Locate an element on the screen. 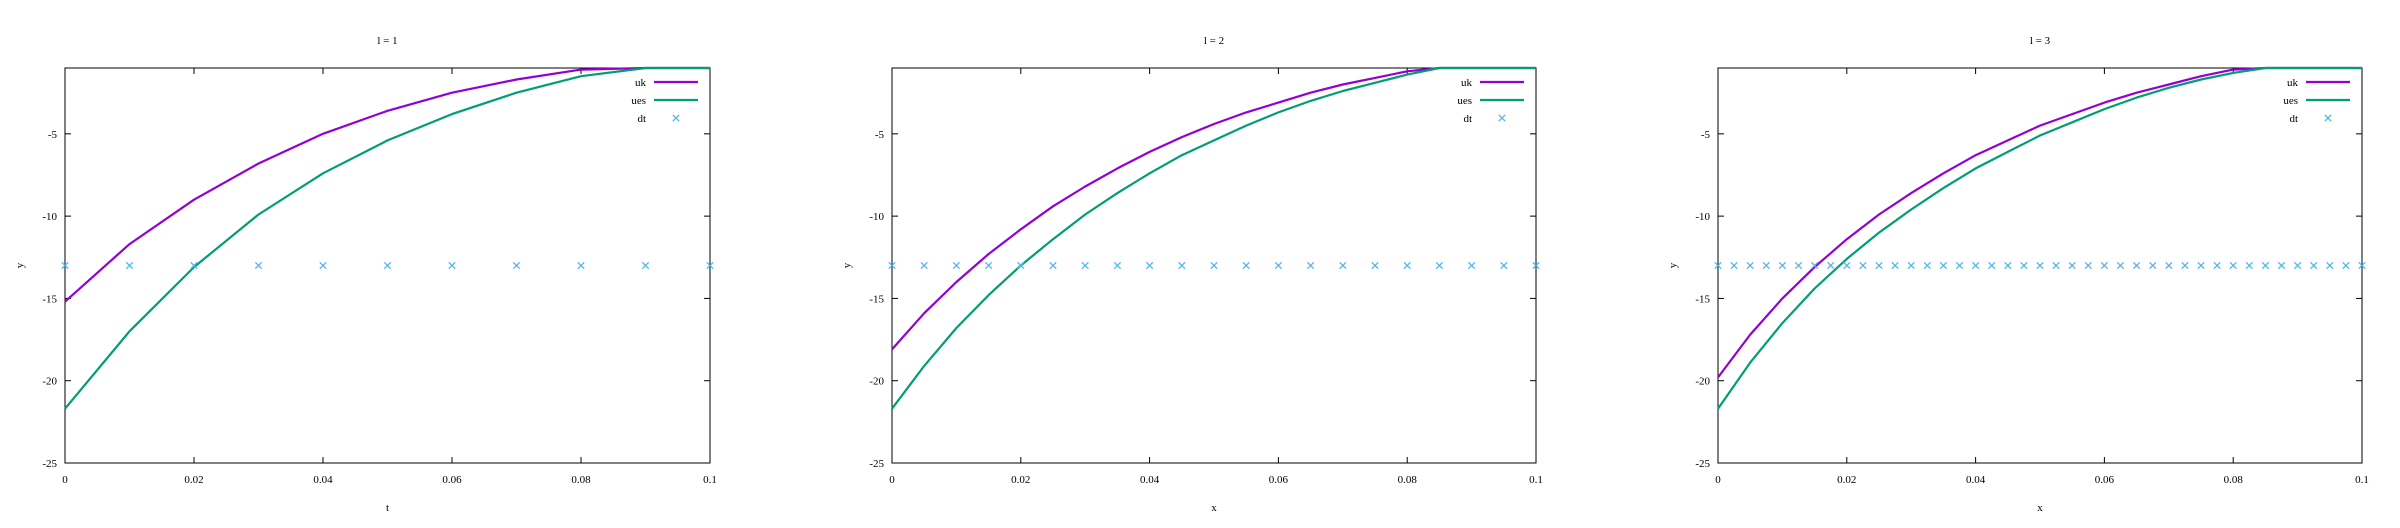 The width and height of the screenshot is (2400, 528). series-line-uk is located at coordinates (1213, 208).